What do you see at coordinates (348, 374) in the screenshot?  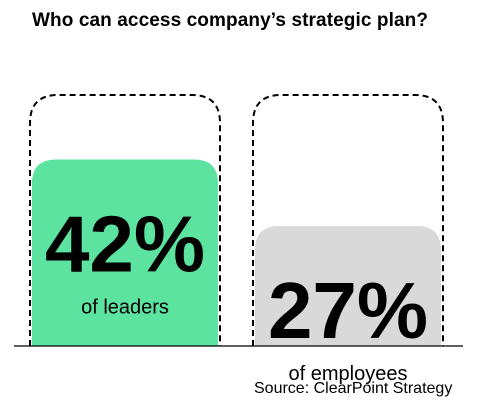 I see `sub-label-employees: of employees` at bounding box center [348, 374].